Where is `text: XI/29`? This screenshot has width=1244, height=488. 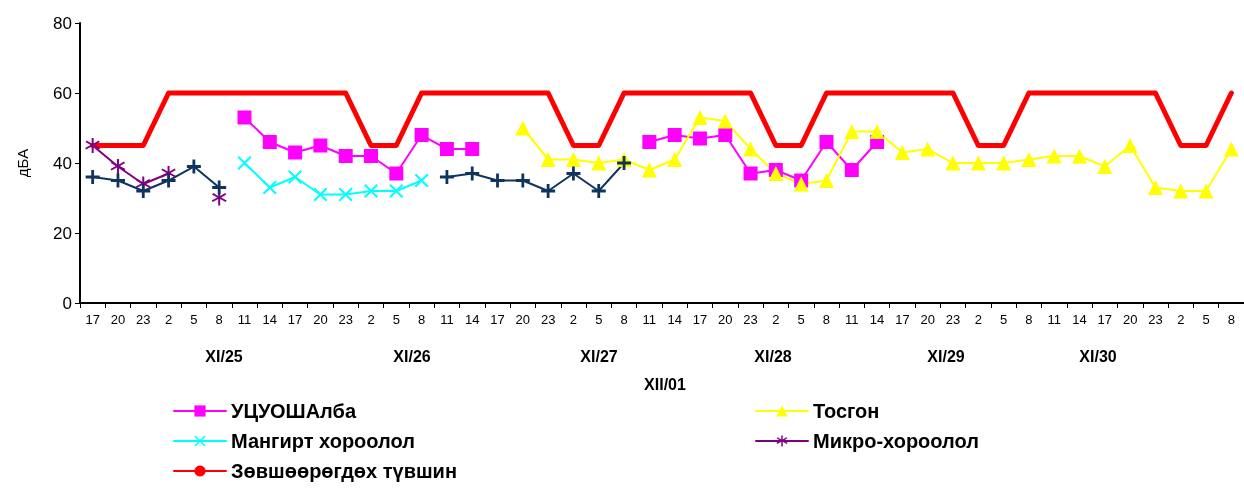
text: XI/29 is located at coordinates (946, 356).